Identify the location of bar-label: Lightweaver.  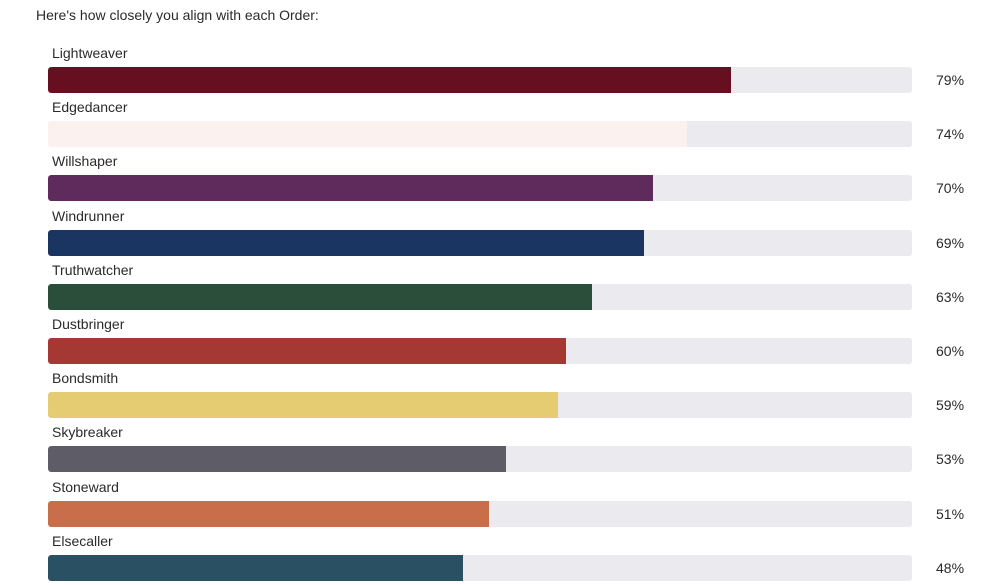
(90, 53).